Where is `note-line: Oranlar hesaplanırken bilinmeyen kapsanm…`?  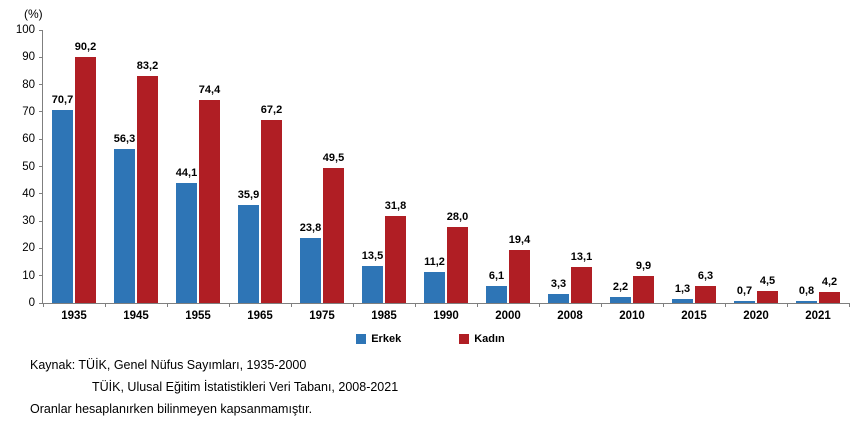
note-line: Oranlar hesaplanırken bilinmeyen kapsanm… is located at coordinates (171, 409).